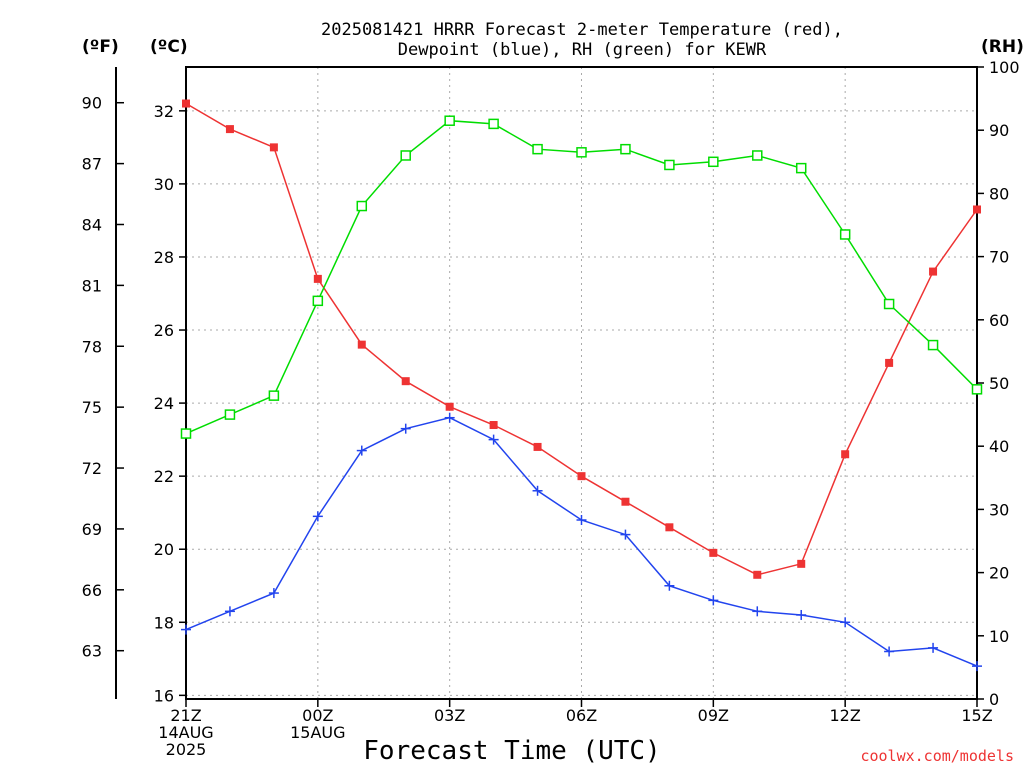  I want to click on celsius-tick-label: 24, so click(164, 403).